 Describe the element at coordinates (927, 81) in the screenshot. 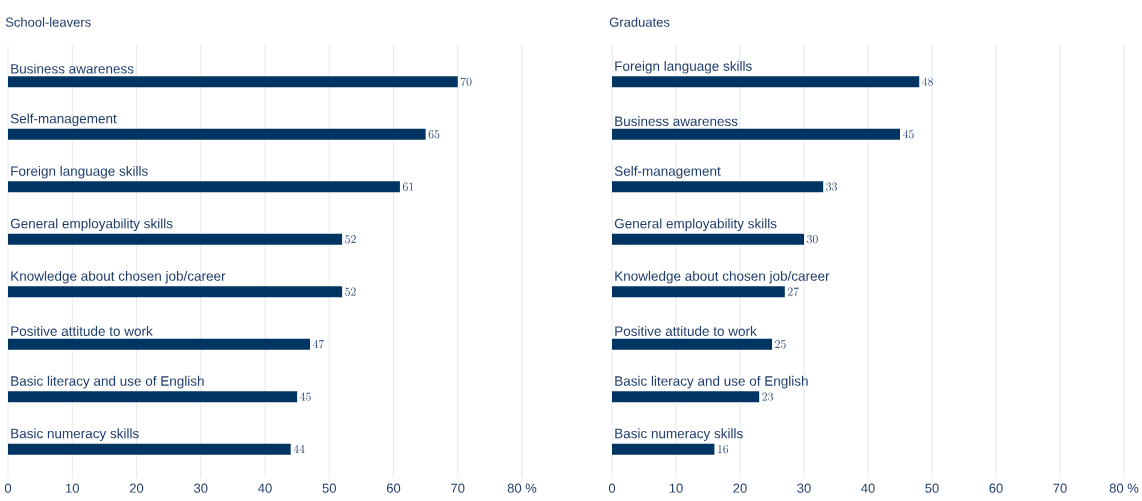

I see `data-label: 48` at that location.